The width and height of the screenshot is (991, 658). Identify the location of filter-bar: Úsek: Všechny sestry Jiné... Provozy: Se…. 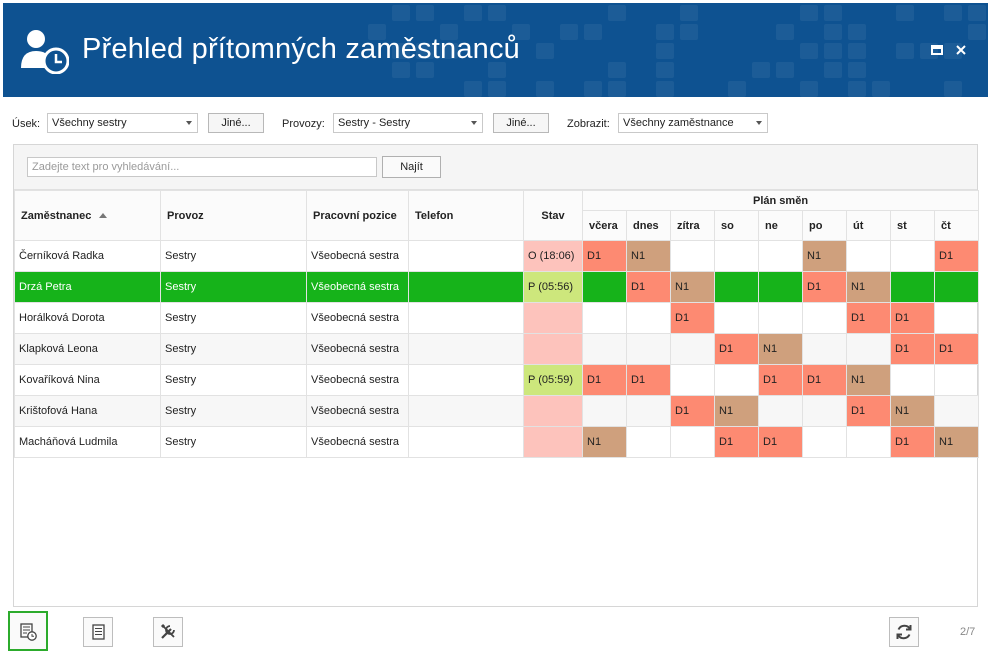
(495, 123).